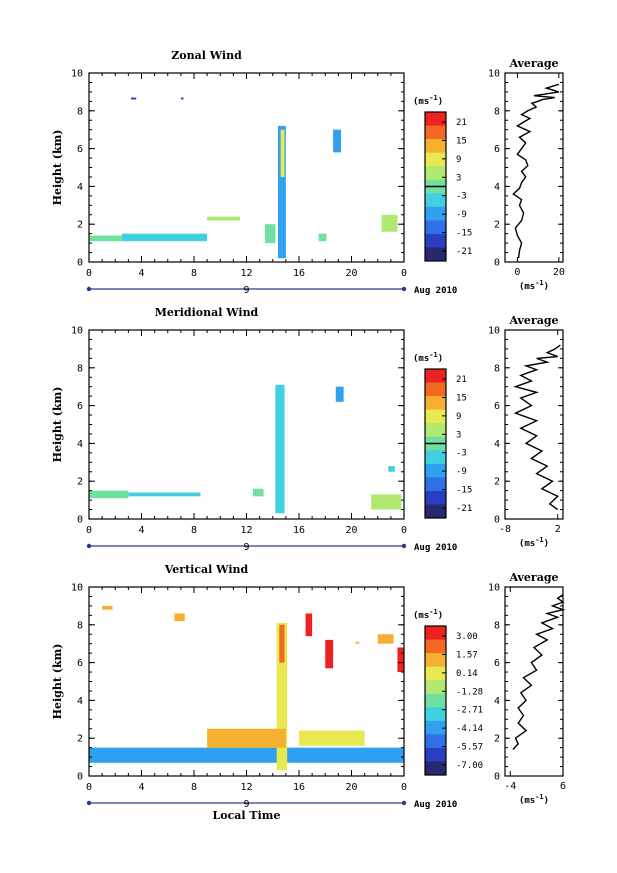 This screenshot has width=617, height=873. What do you see at coordinates (469, 748) in the screenshot?
I see `colorbar-tick-label: -5.57` at bounding box center [469, 748].